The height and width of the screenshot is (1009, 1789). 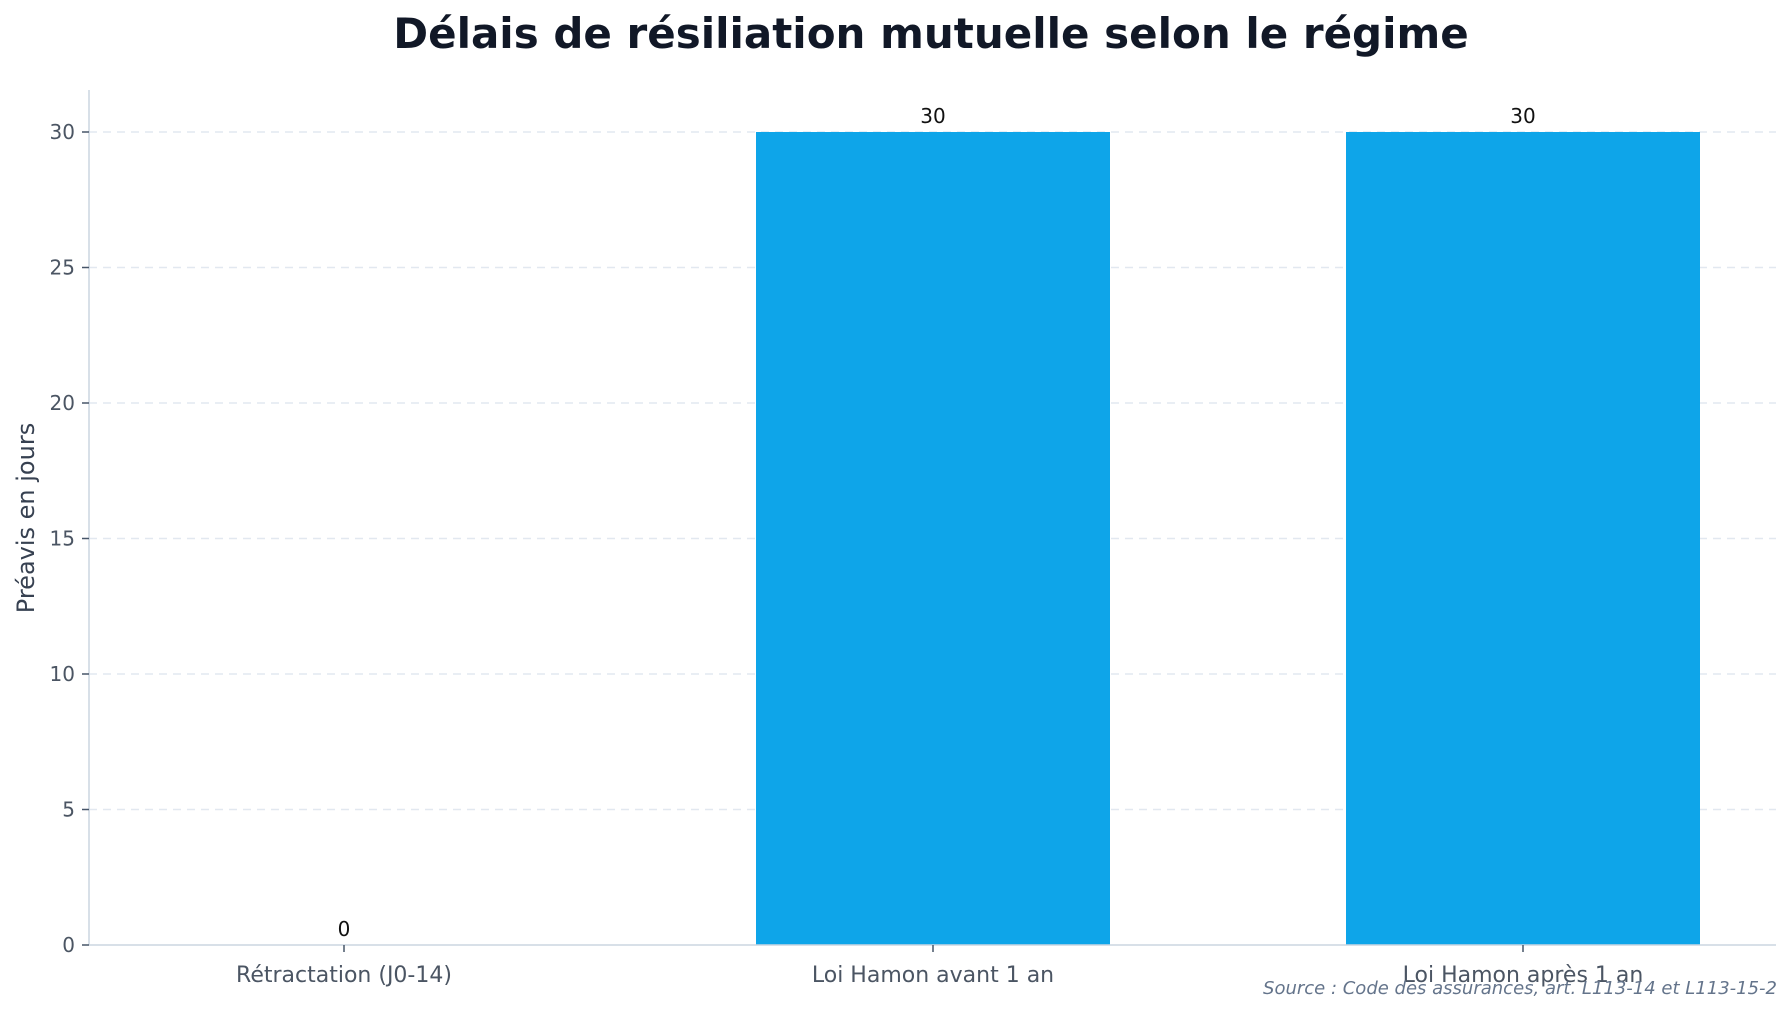 I want to click on y-tick-label: 25, so click(x=62, y=268).